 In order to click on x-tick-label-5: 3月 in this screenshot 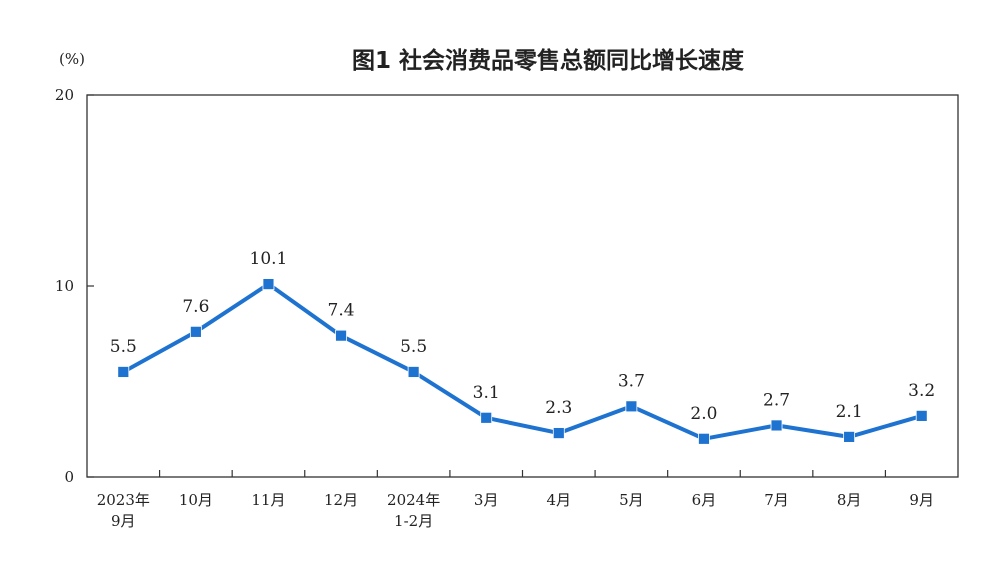, I will do `click(486, 500)`.